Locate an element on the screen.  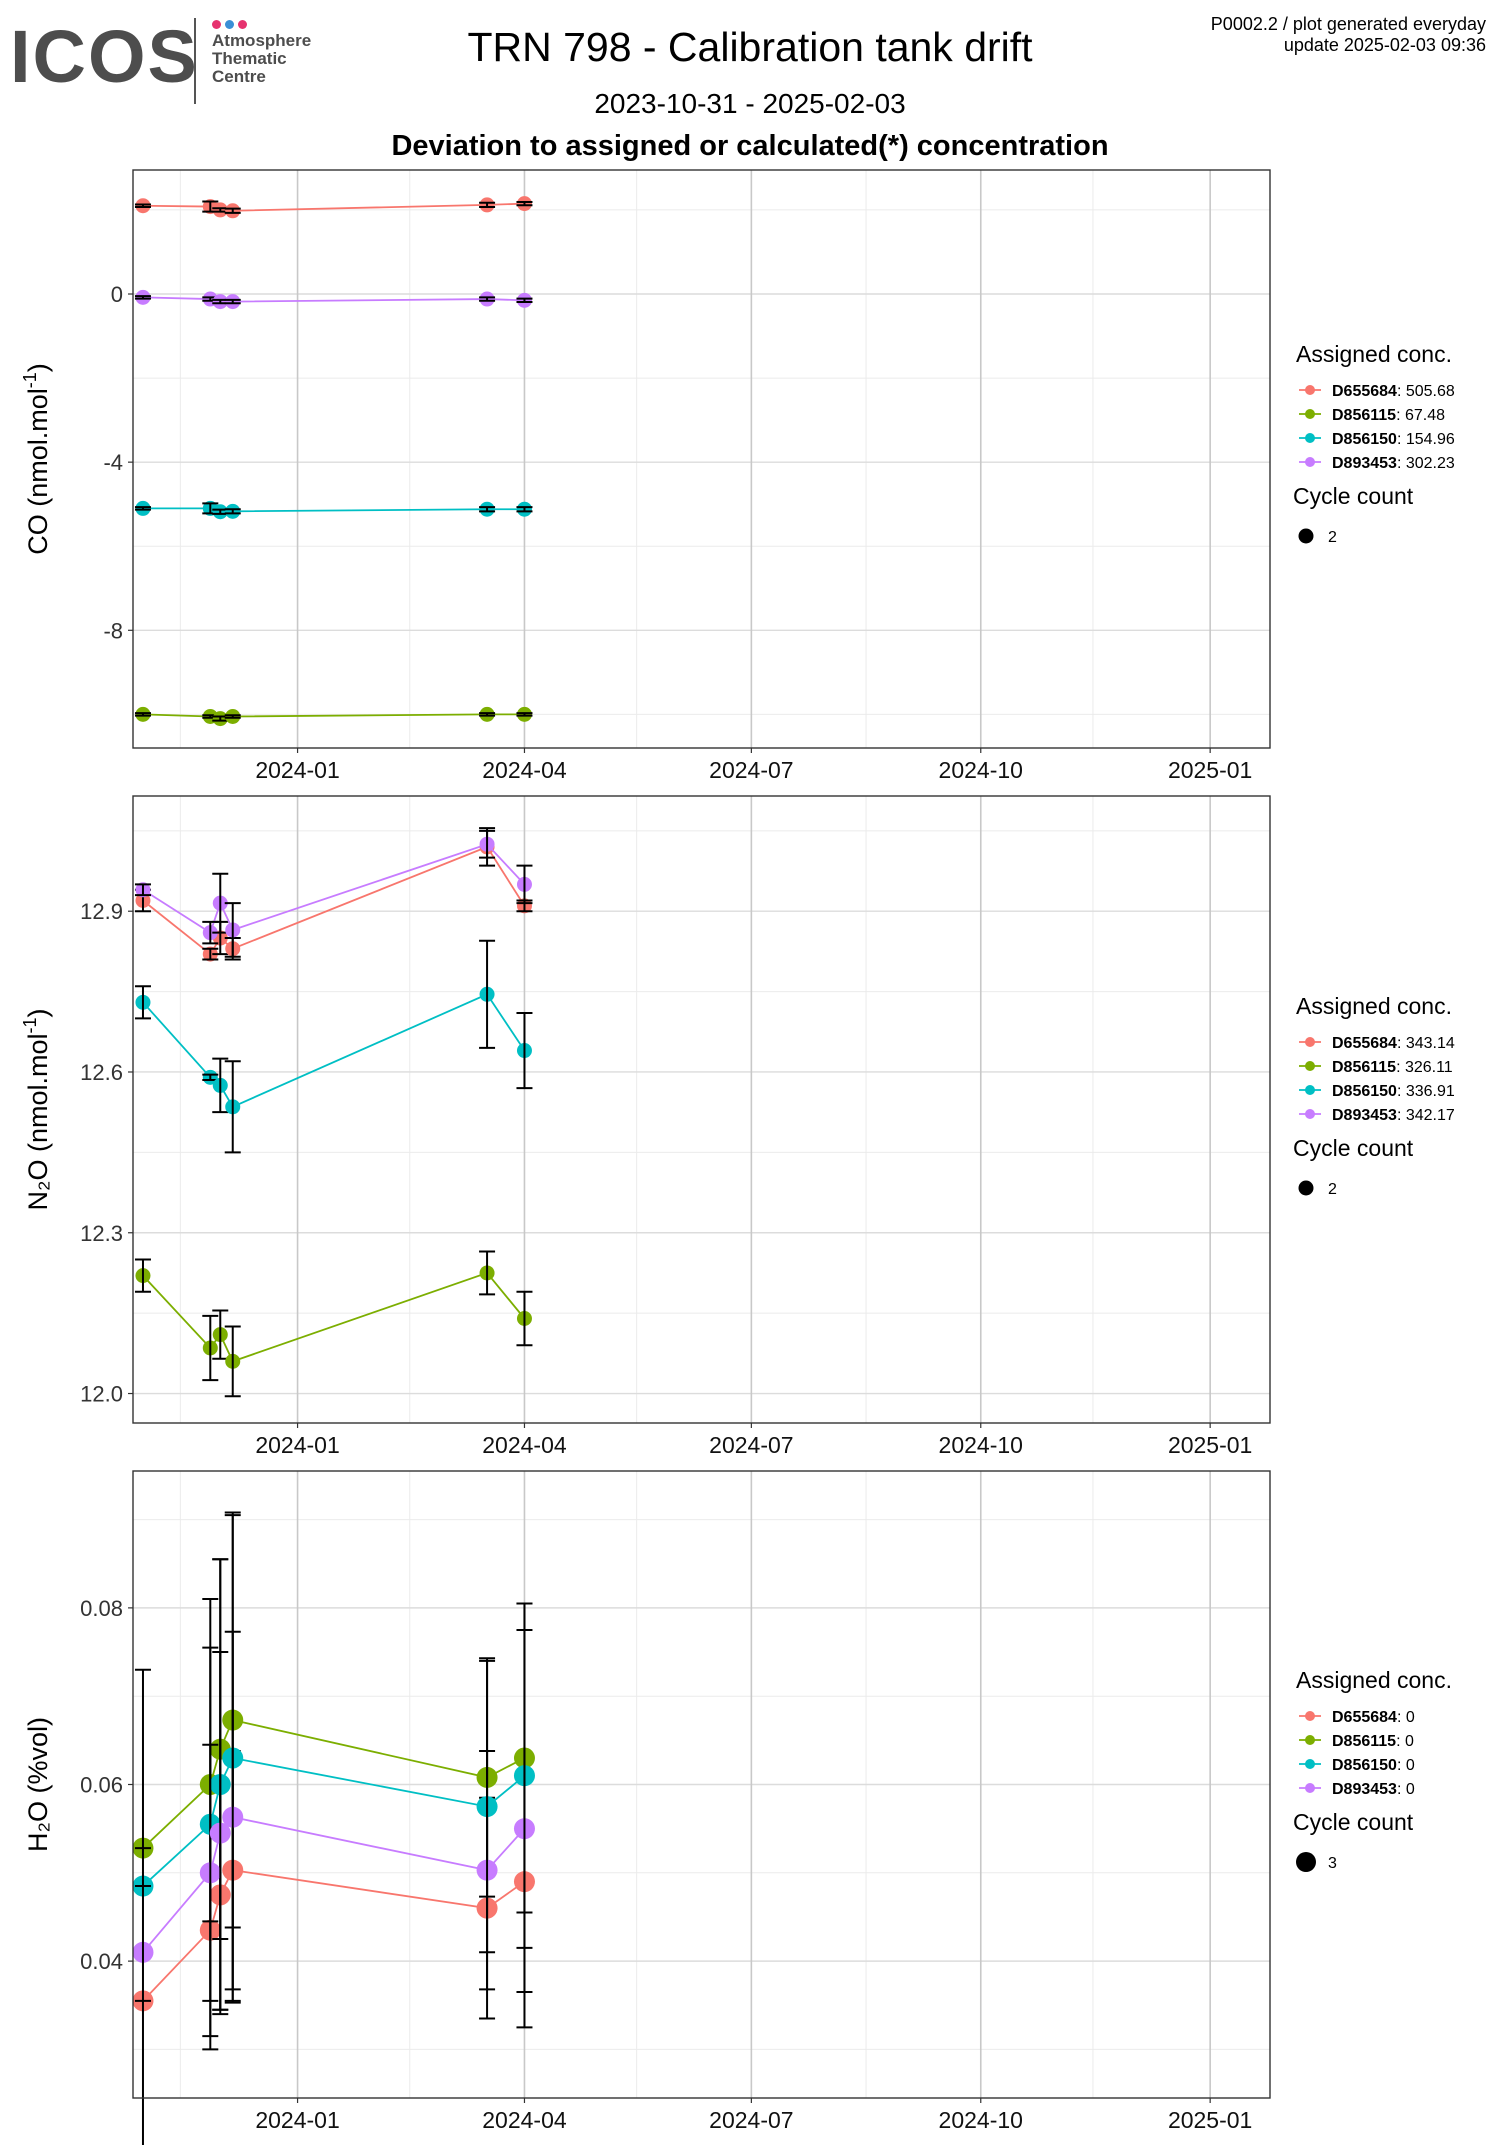
x-tick-label: 2024-07 is located at coordinates (751, 2120).